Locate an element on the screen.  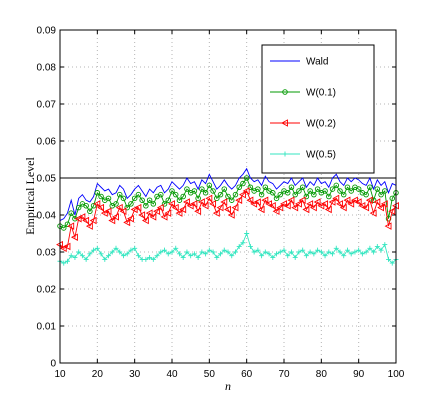
y-tick-label: 0.03 is located at coordinates (47, 253).